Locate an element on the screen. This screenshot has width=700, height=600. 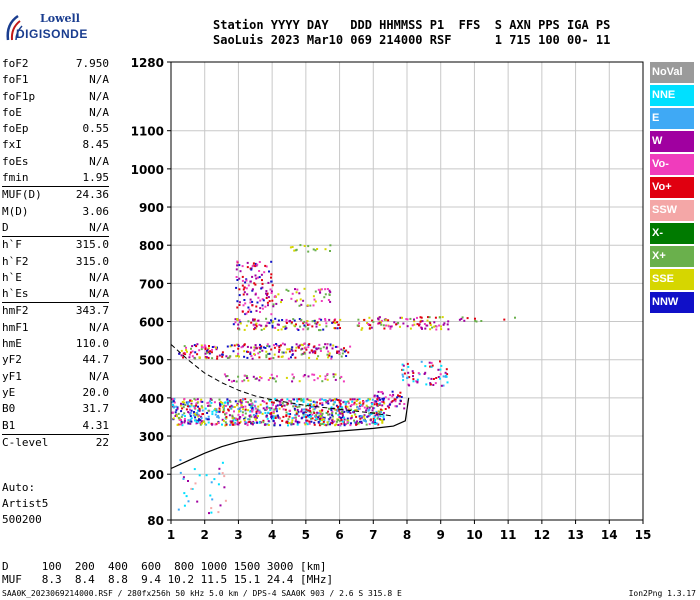
x-tick-label: 5 is located at coordinates (306, 535).